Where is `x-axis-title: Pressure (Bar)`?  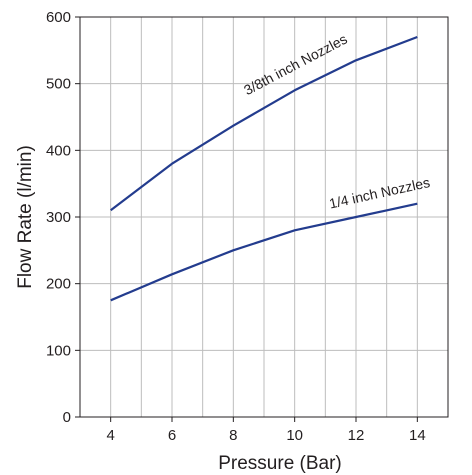
x-axis-title: Pressure (Bar) is located at coordinates (280, 463).